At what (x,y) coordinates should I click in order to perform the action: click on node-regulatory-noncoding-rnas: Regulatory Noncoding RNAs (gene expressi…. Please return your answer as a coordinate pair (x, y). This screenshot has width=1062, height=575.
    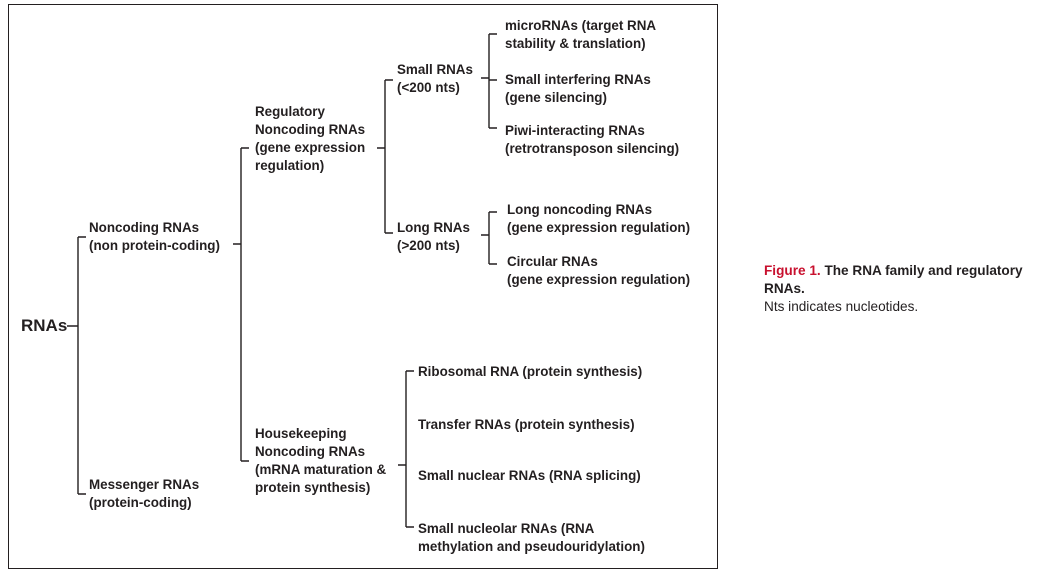
    Looking at the image, I should click on (310, 138).